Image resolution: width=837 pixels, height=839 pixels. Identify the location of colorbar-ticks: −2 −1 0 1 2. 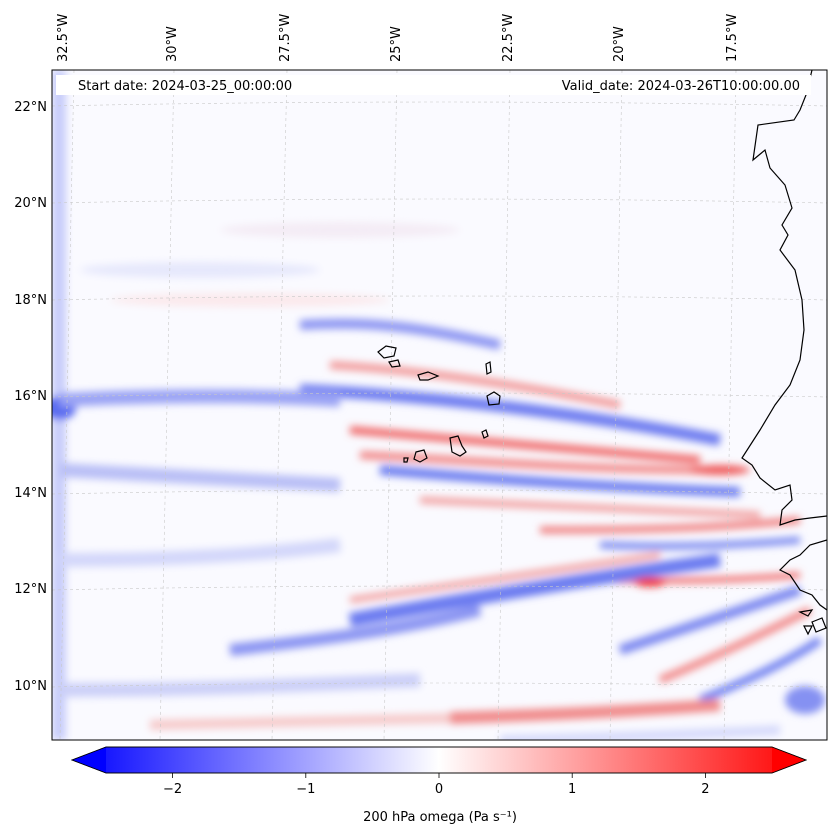
(436, 785).